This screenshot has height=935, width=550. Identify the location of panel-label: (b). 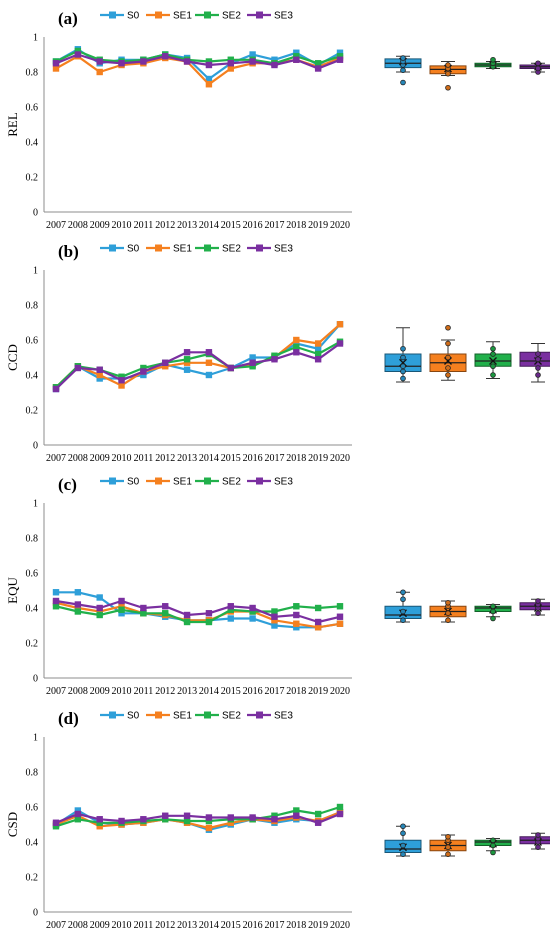
(68, 251).